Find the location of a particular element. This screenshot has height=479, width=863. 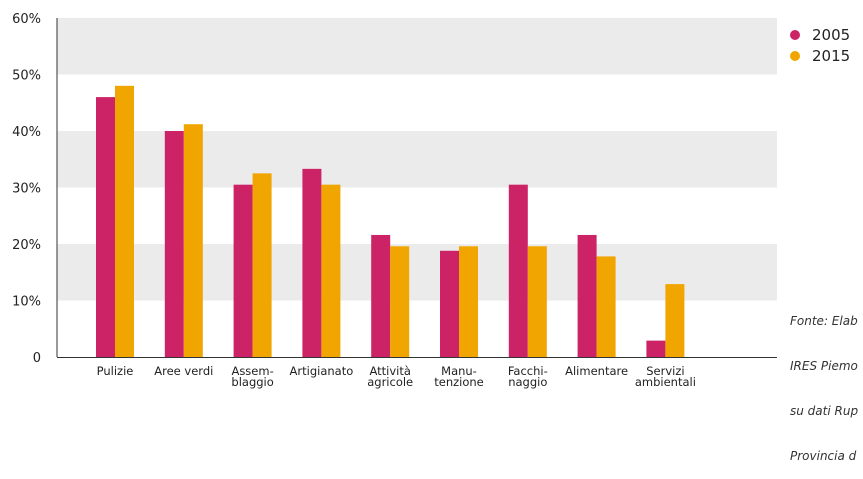

y-tick-label: 0 is located at coordinates (37, 358).